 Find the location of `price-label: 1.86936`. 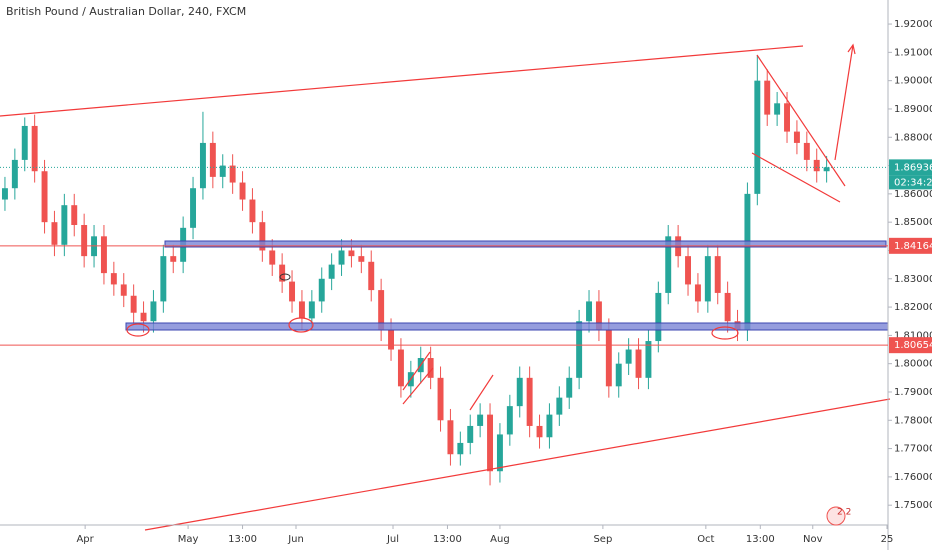

price-label: 1.86936 is located at coordinates (913, 167).